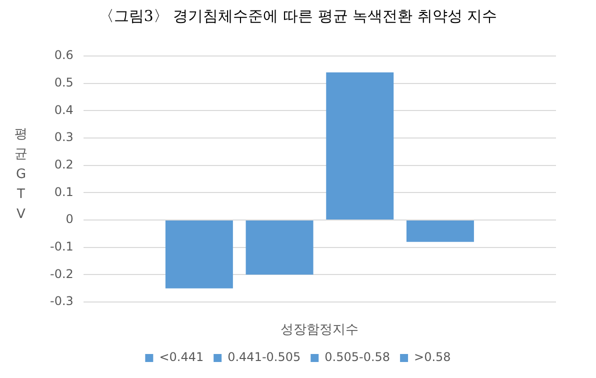 This screenshot has height=378, width=596. I want to click on y-tick-label: 0.4, so click(64, 109).